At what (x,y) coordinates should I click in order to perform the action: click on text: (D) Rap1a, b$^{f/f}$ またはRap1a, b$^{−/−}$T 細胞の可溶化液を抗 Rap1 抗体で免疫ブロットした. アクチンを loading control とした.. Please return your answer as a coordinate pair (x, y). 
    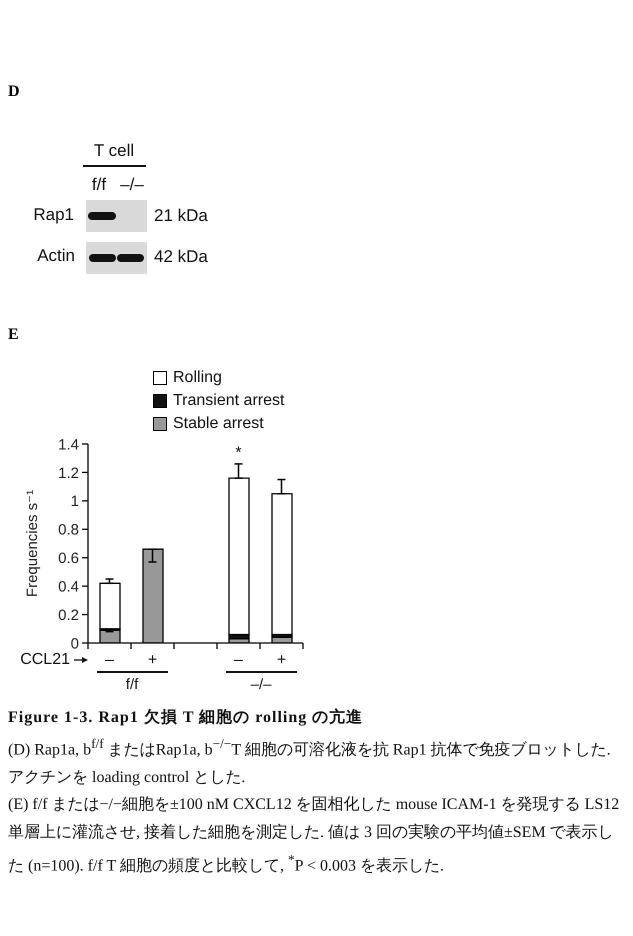
    Looking at the image, I should click on (310, 761).